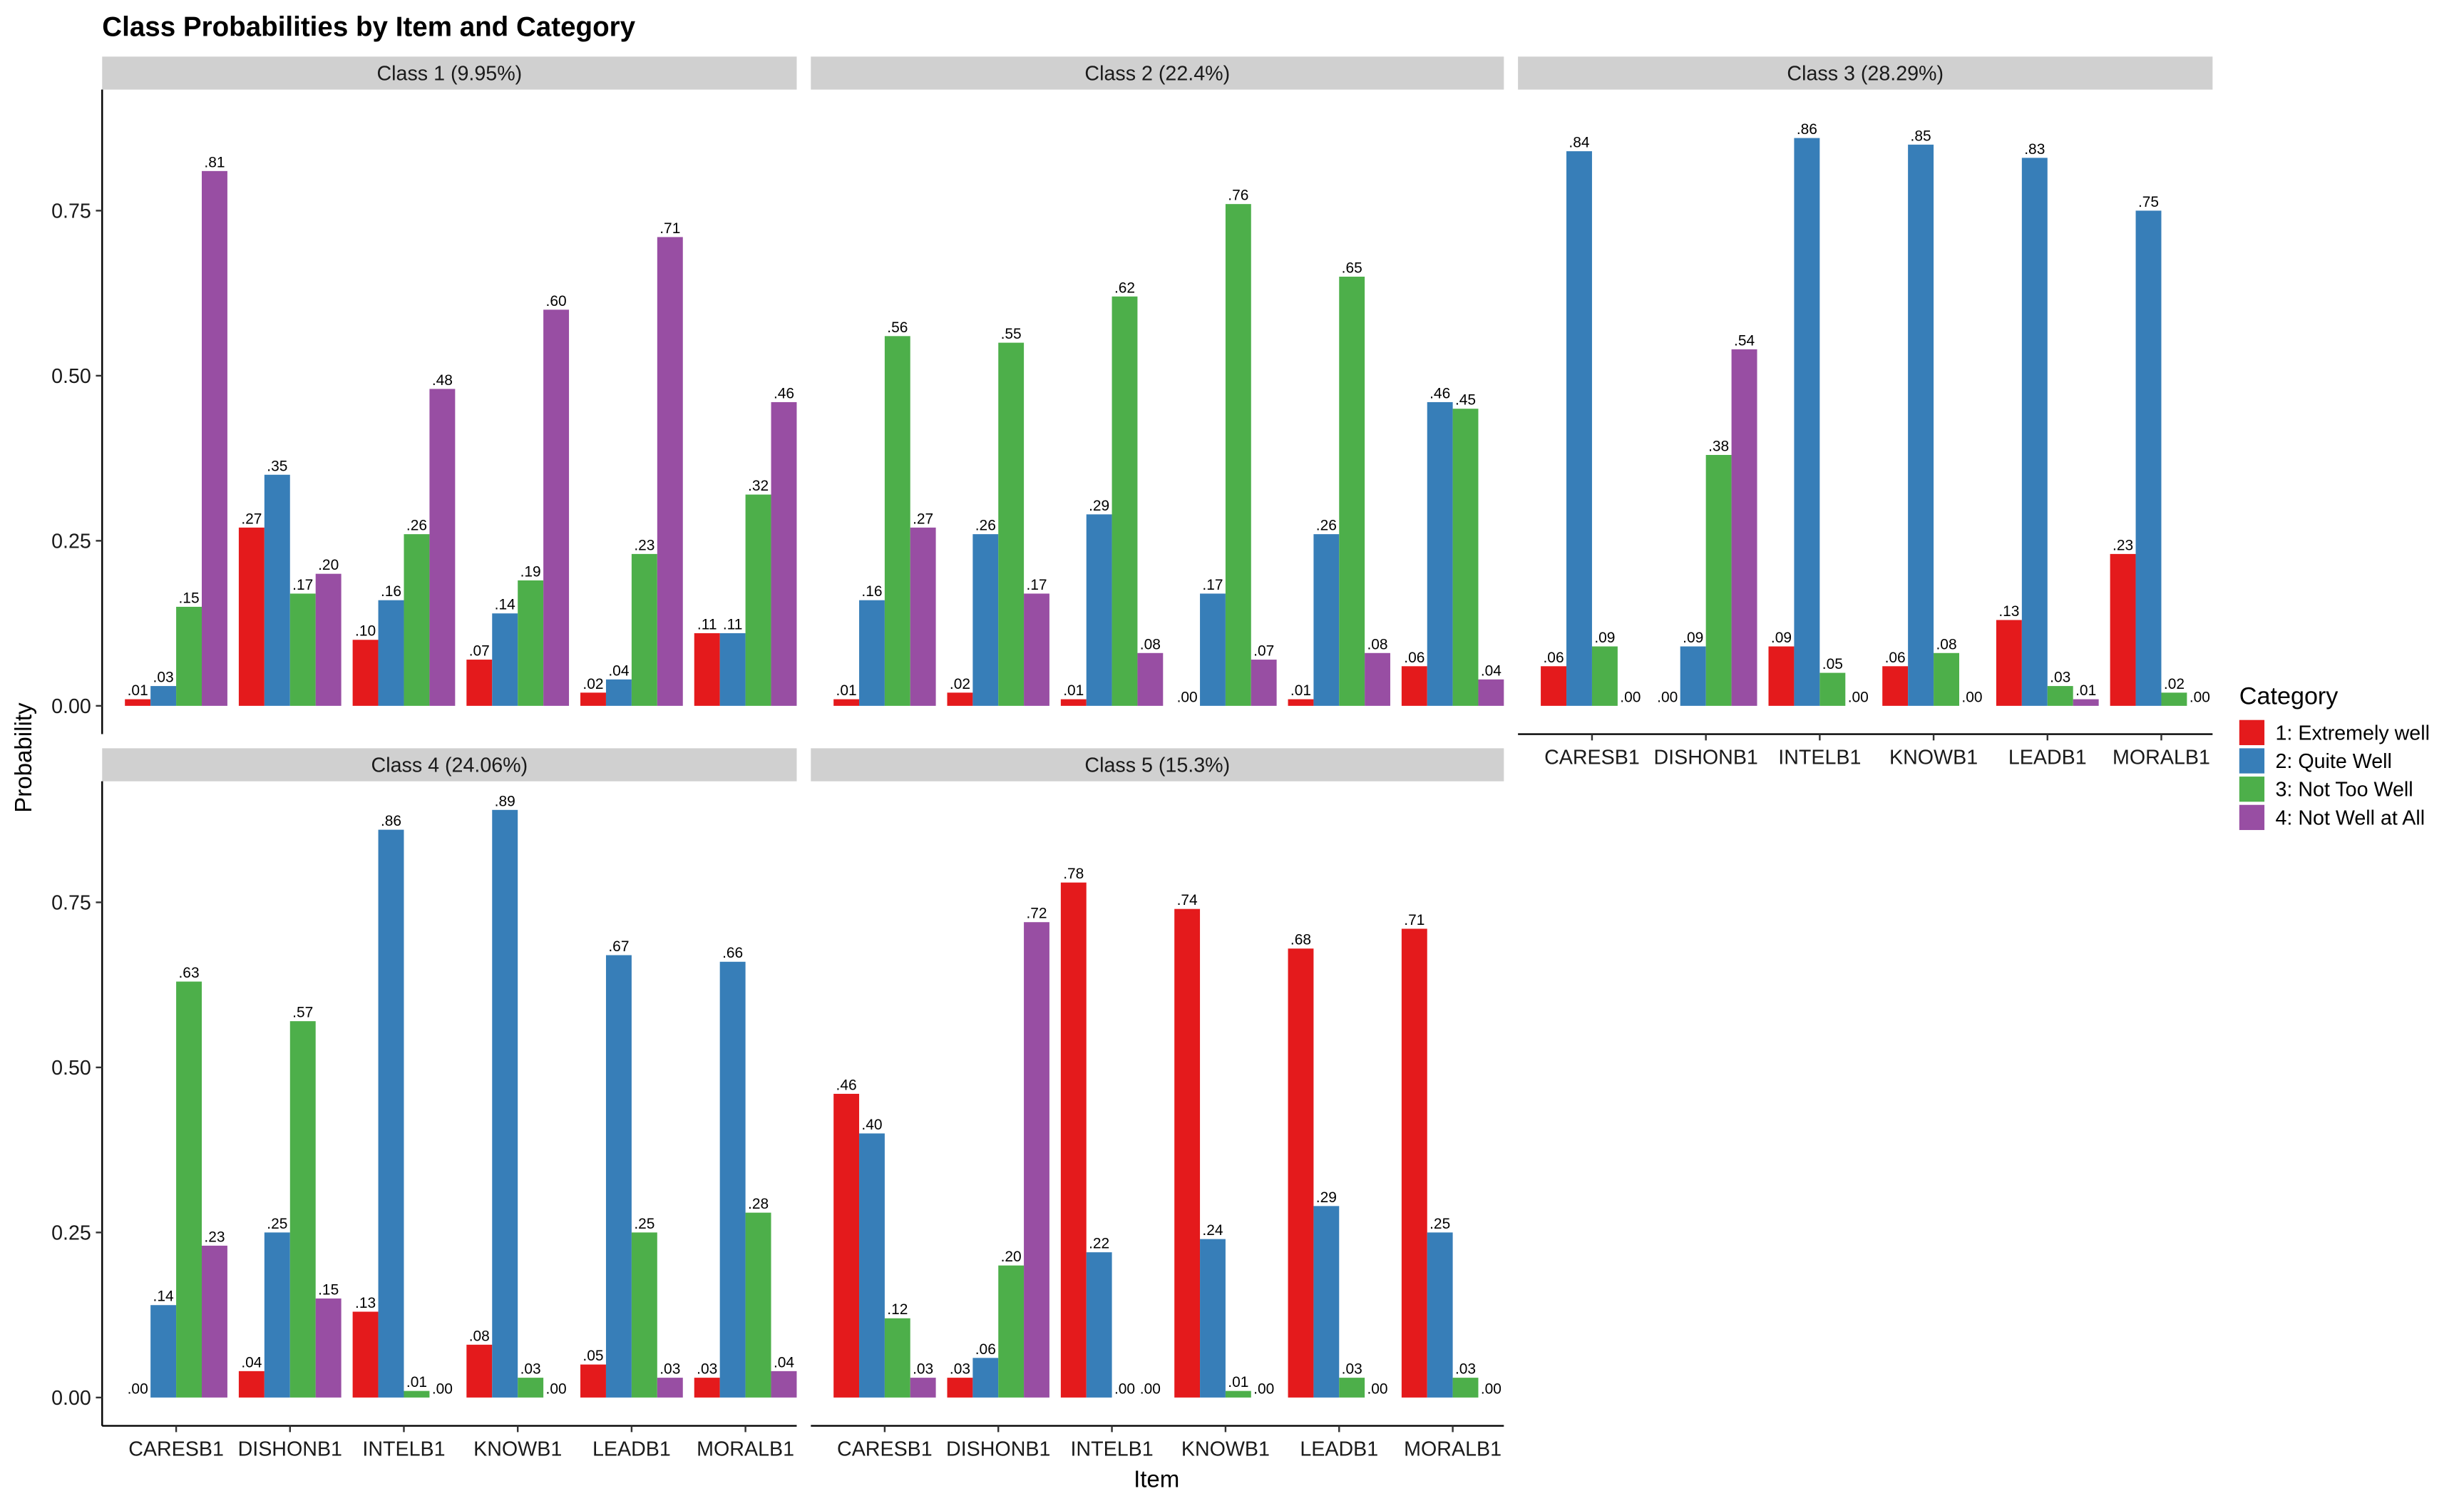  I want to click on bar-value-label: .13, so click(2008, 611).